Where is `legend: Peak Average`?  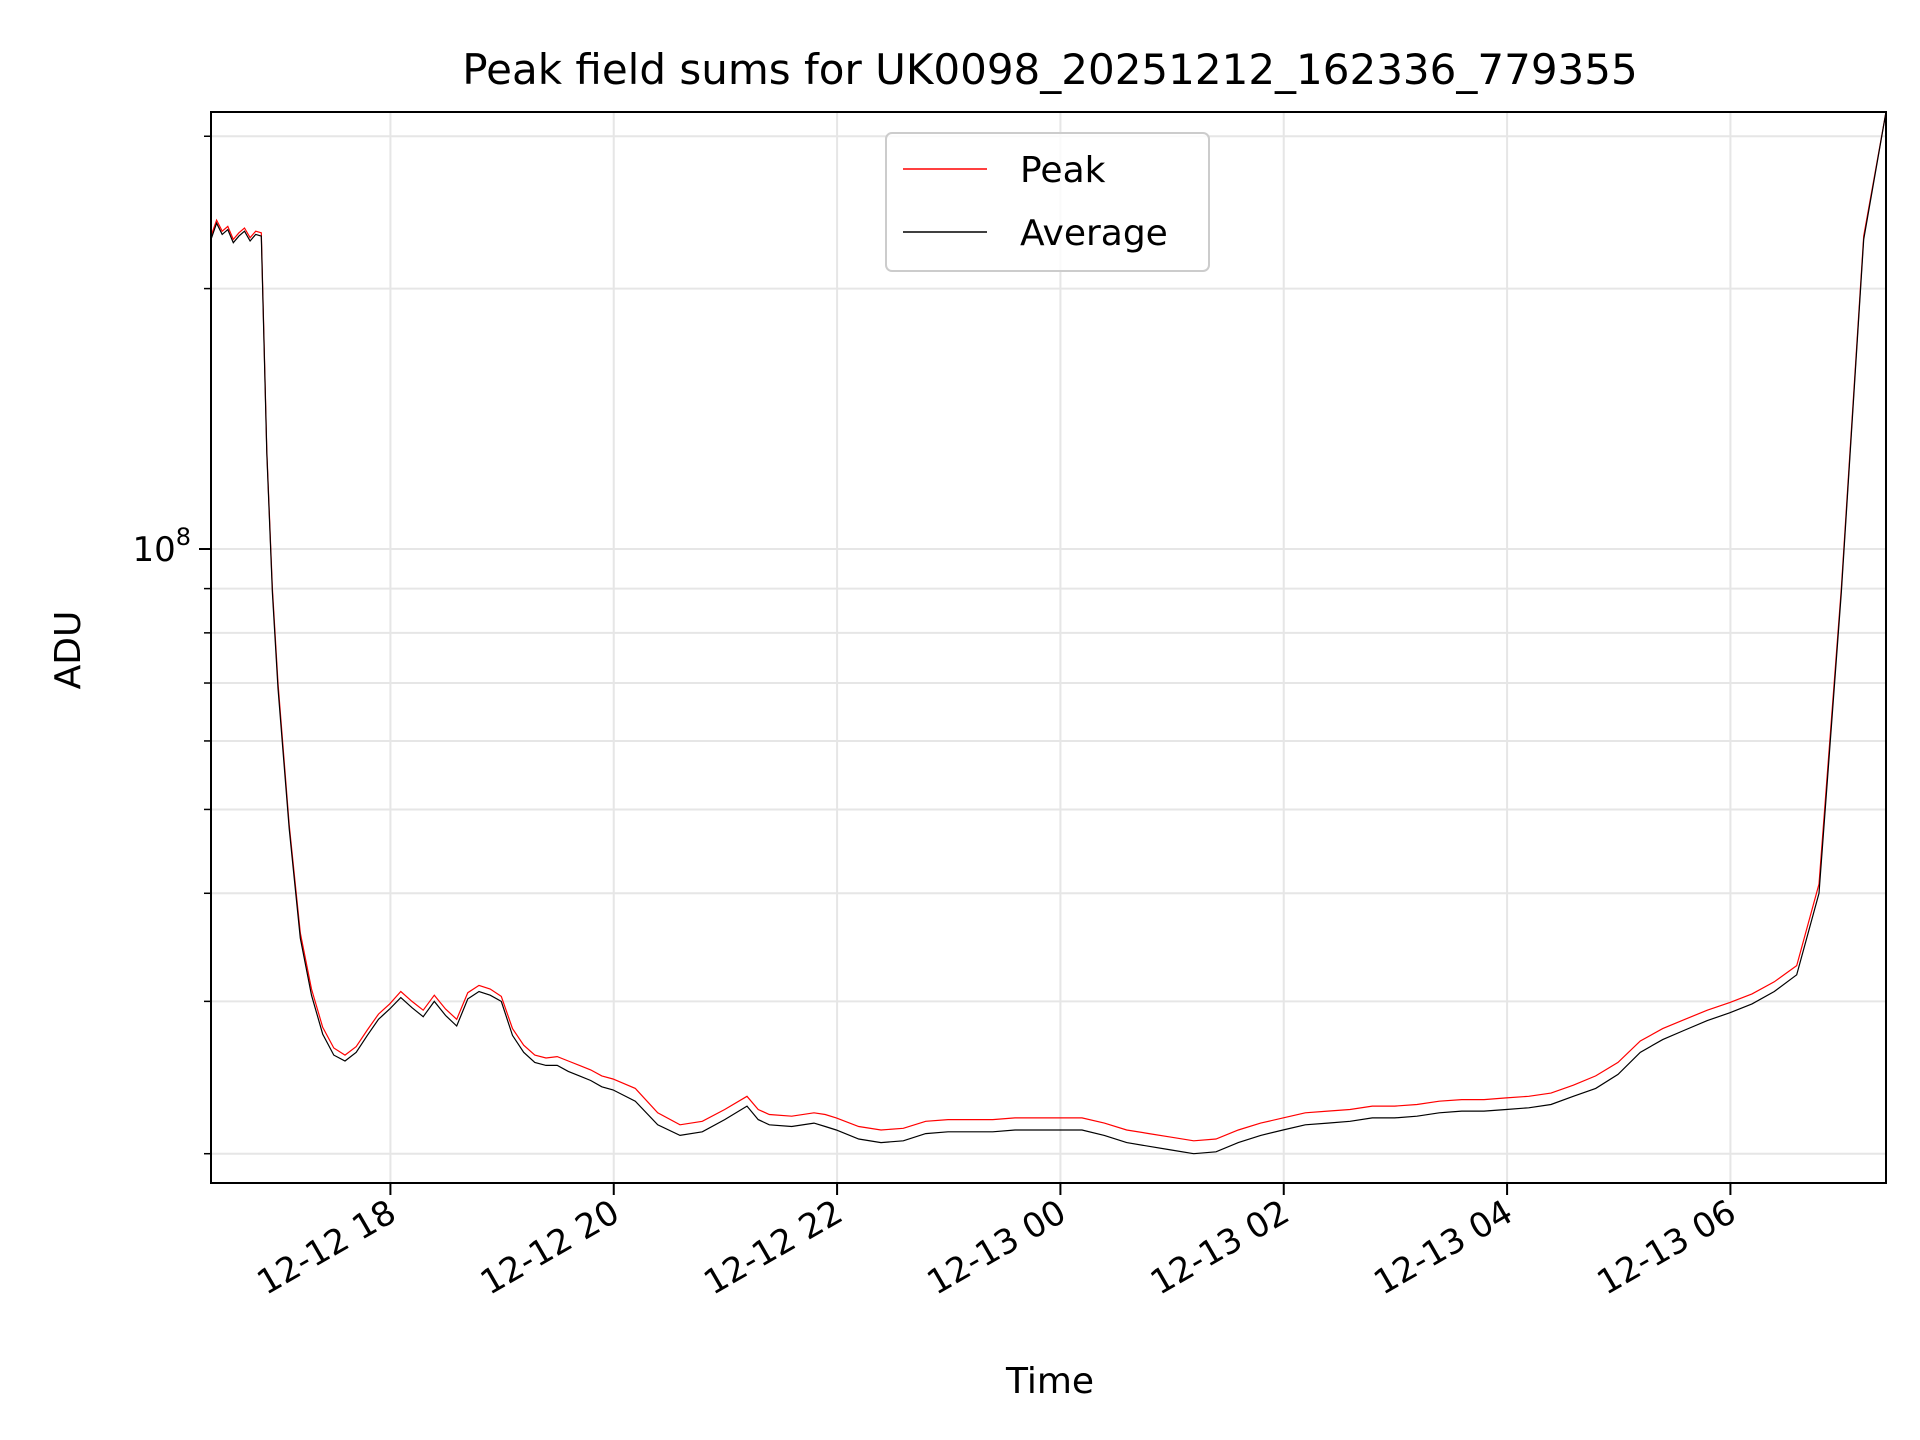 legend: Peak Average is located at coordinates (1047, 202).